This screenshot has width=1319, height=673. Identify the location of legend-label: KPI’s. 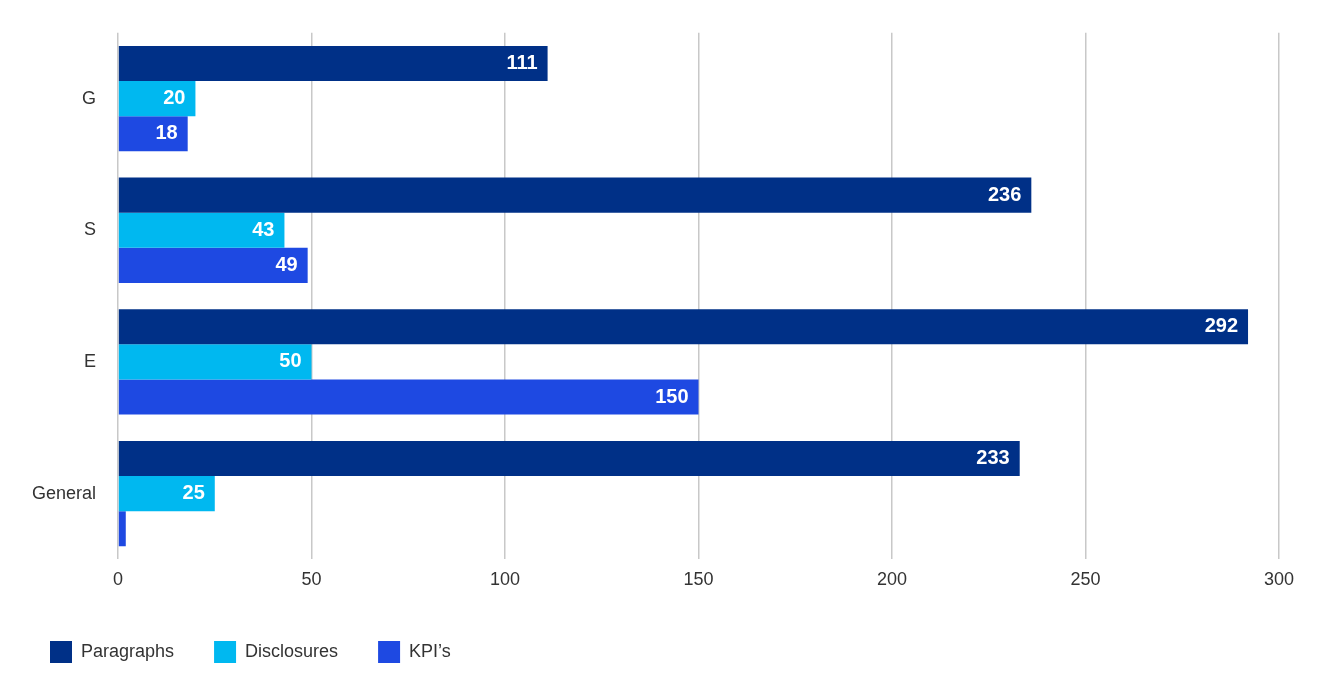
(430, 650).